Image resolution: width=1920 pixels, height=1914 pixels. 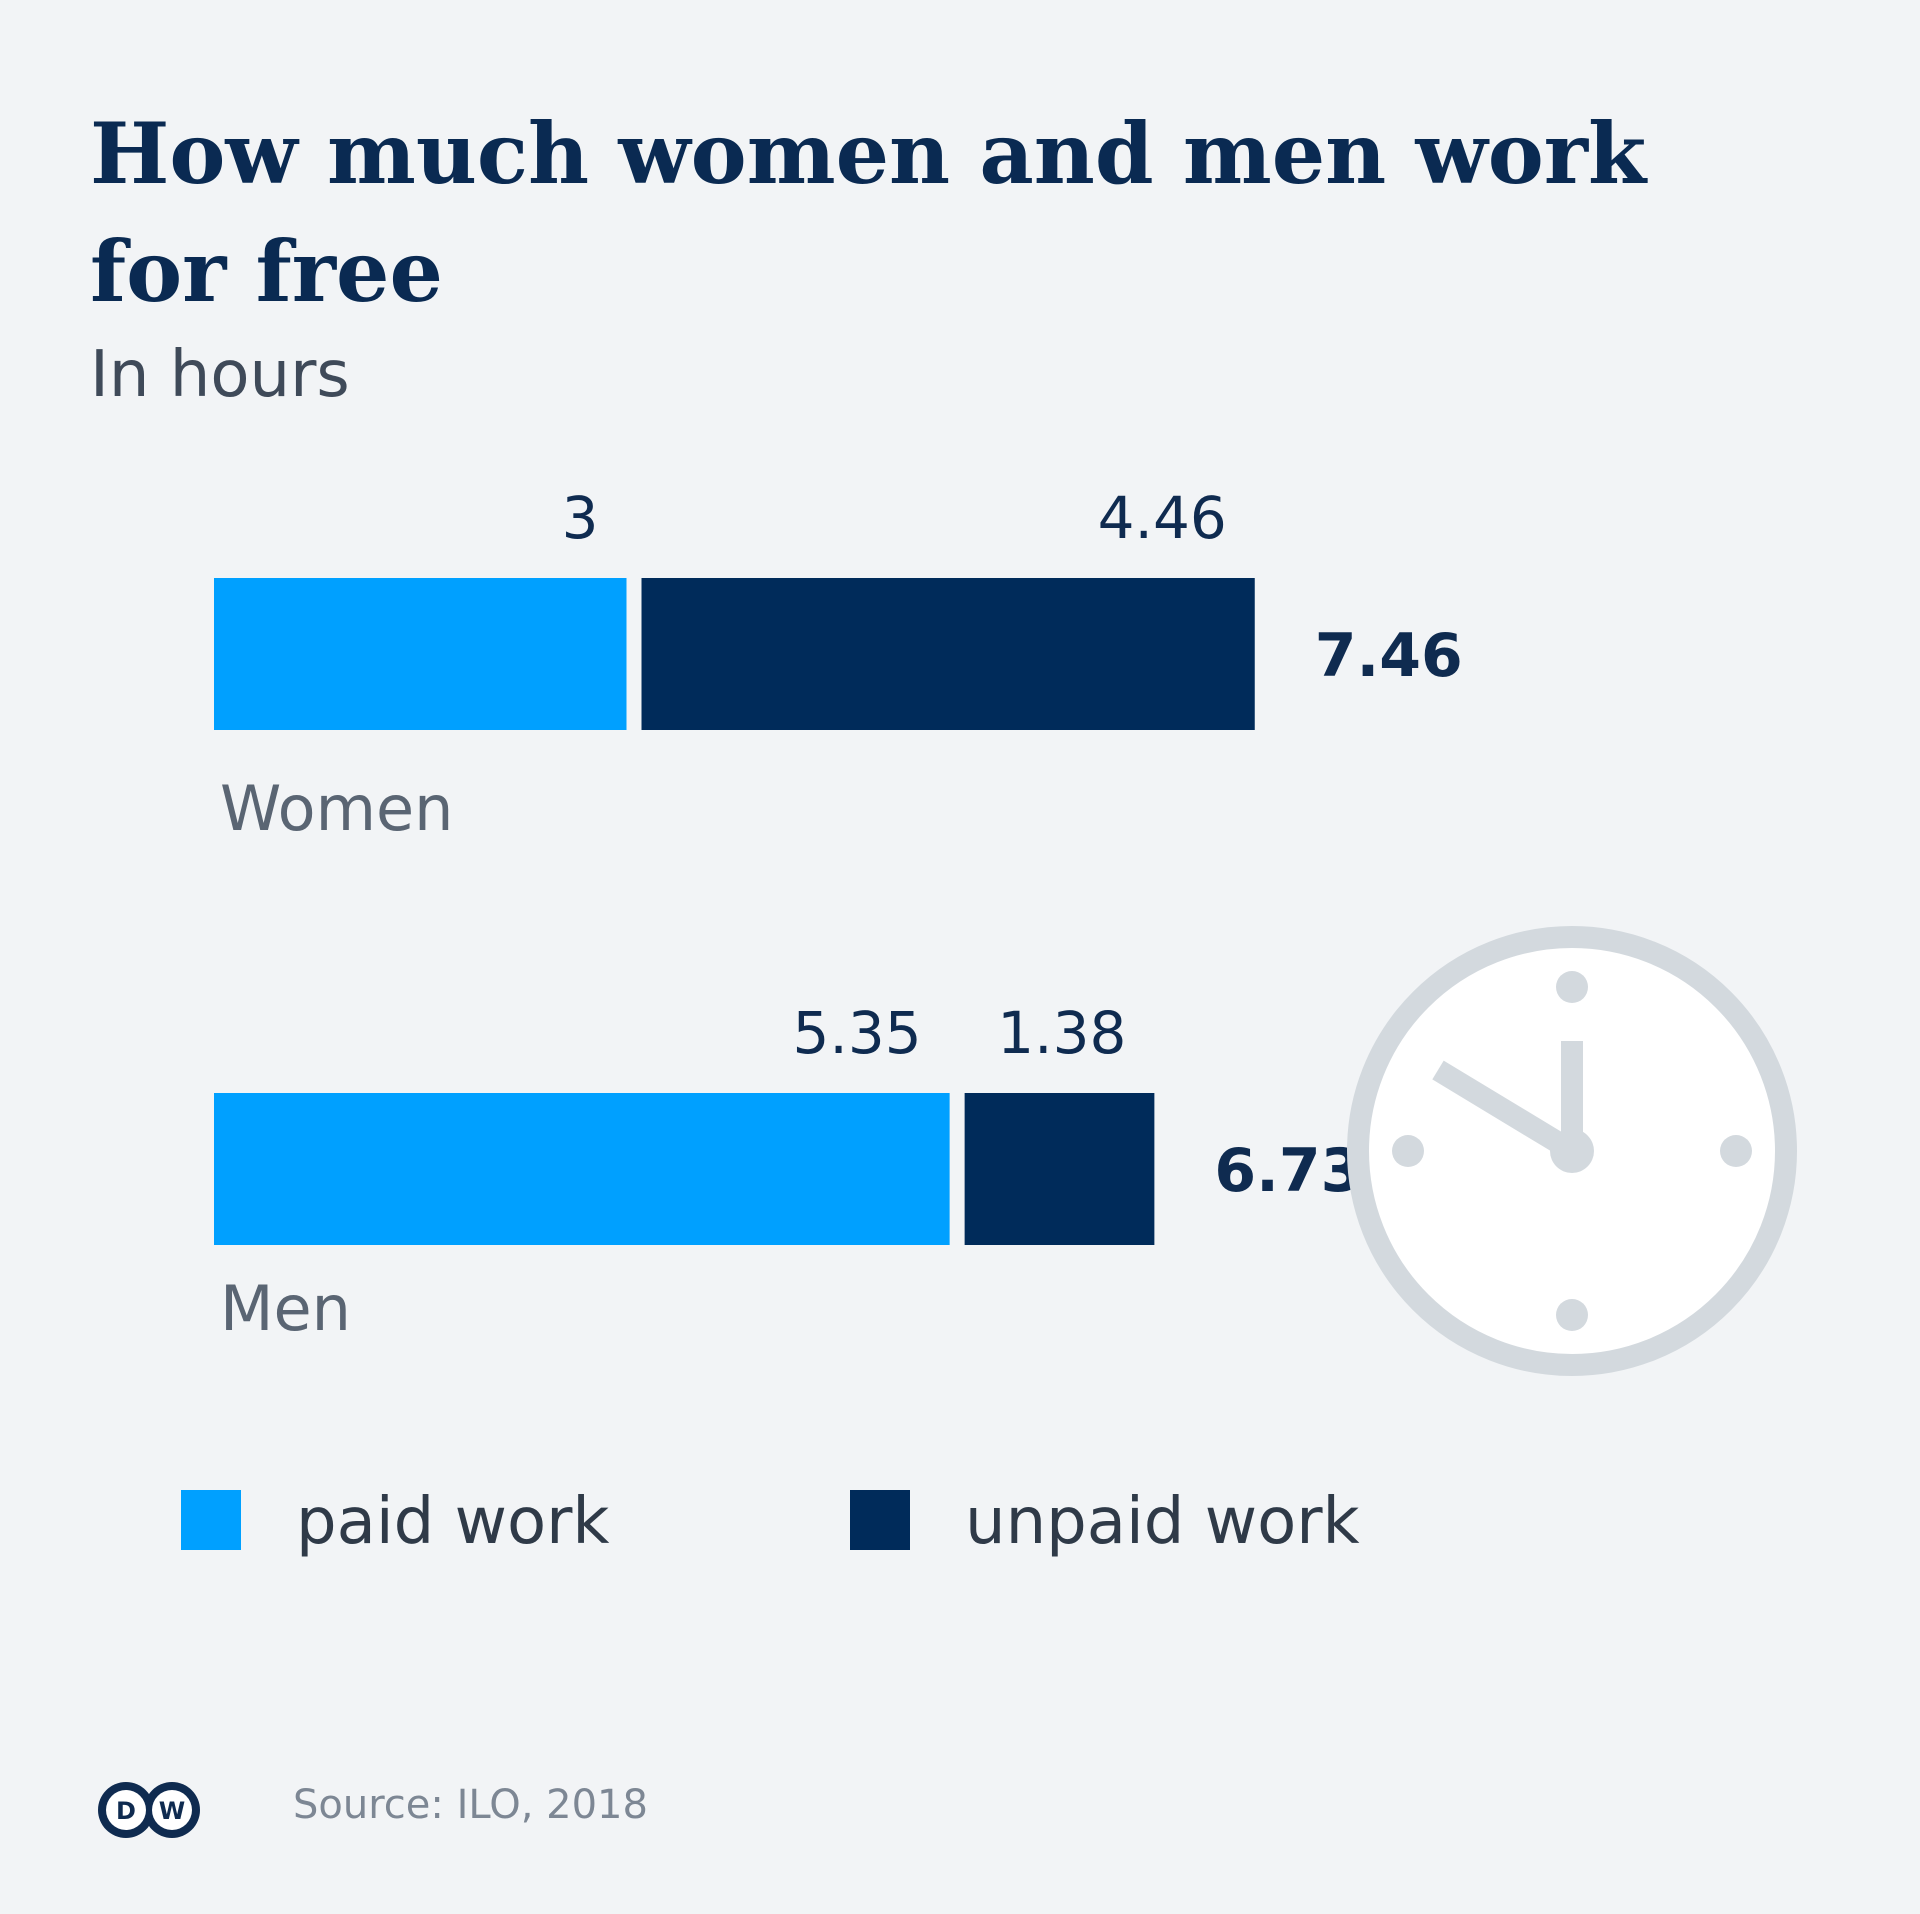 What do you see at coordinates (1389, 656) in the screenshot?
I see `total-label-women: 7.46` at bounding box center [1389, 656].